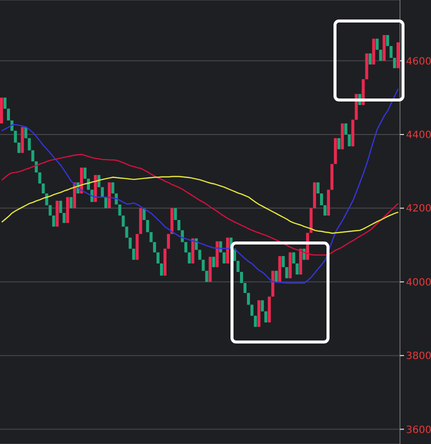  I want to click on y-tick-label: 3600, so click(418, 430).